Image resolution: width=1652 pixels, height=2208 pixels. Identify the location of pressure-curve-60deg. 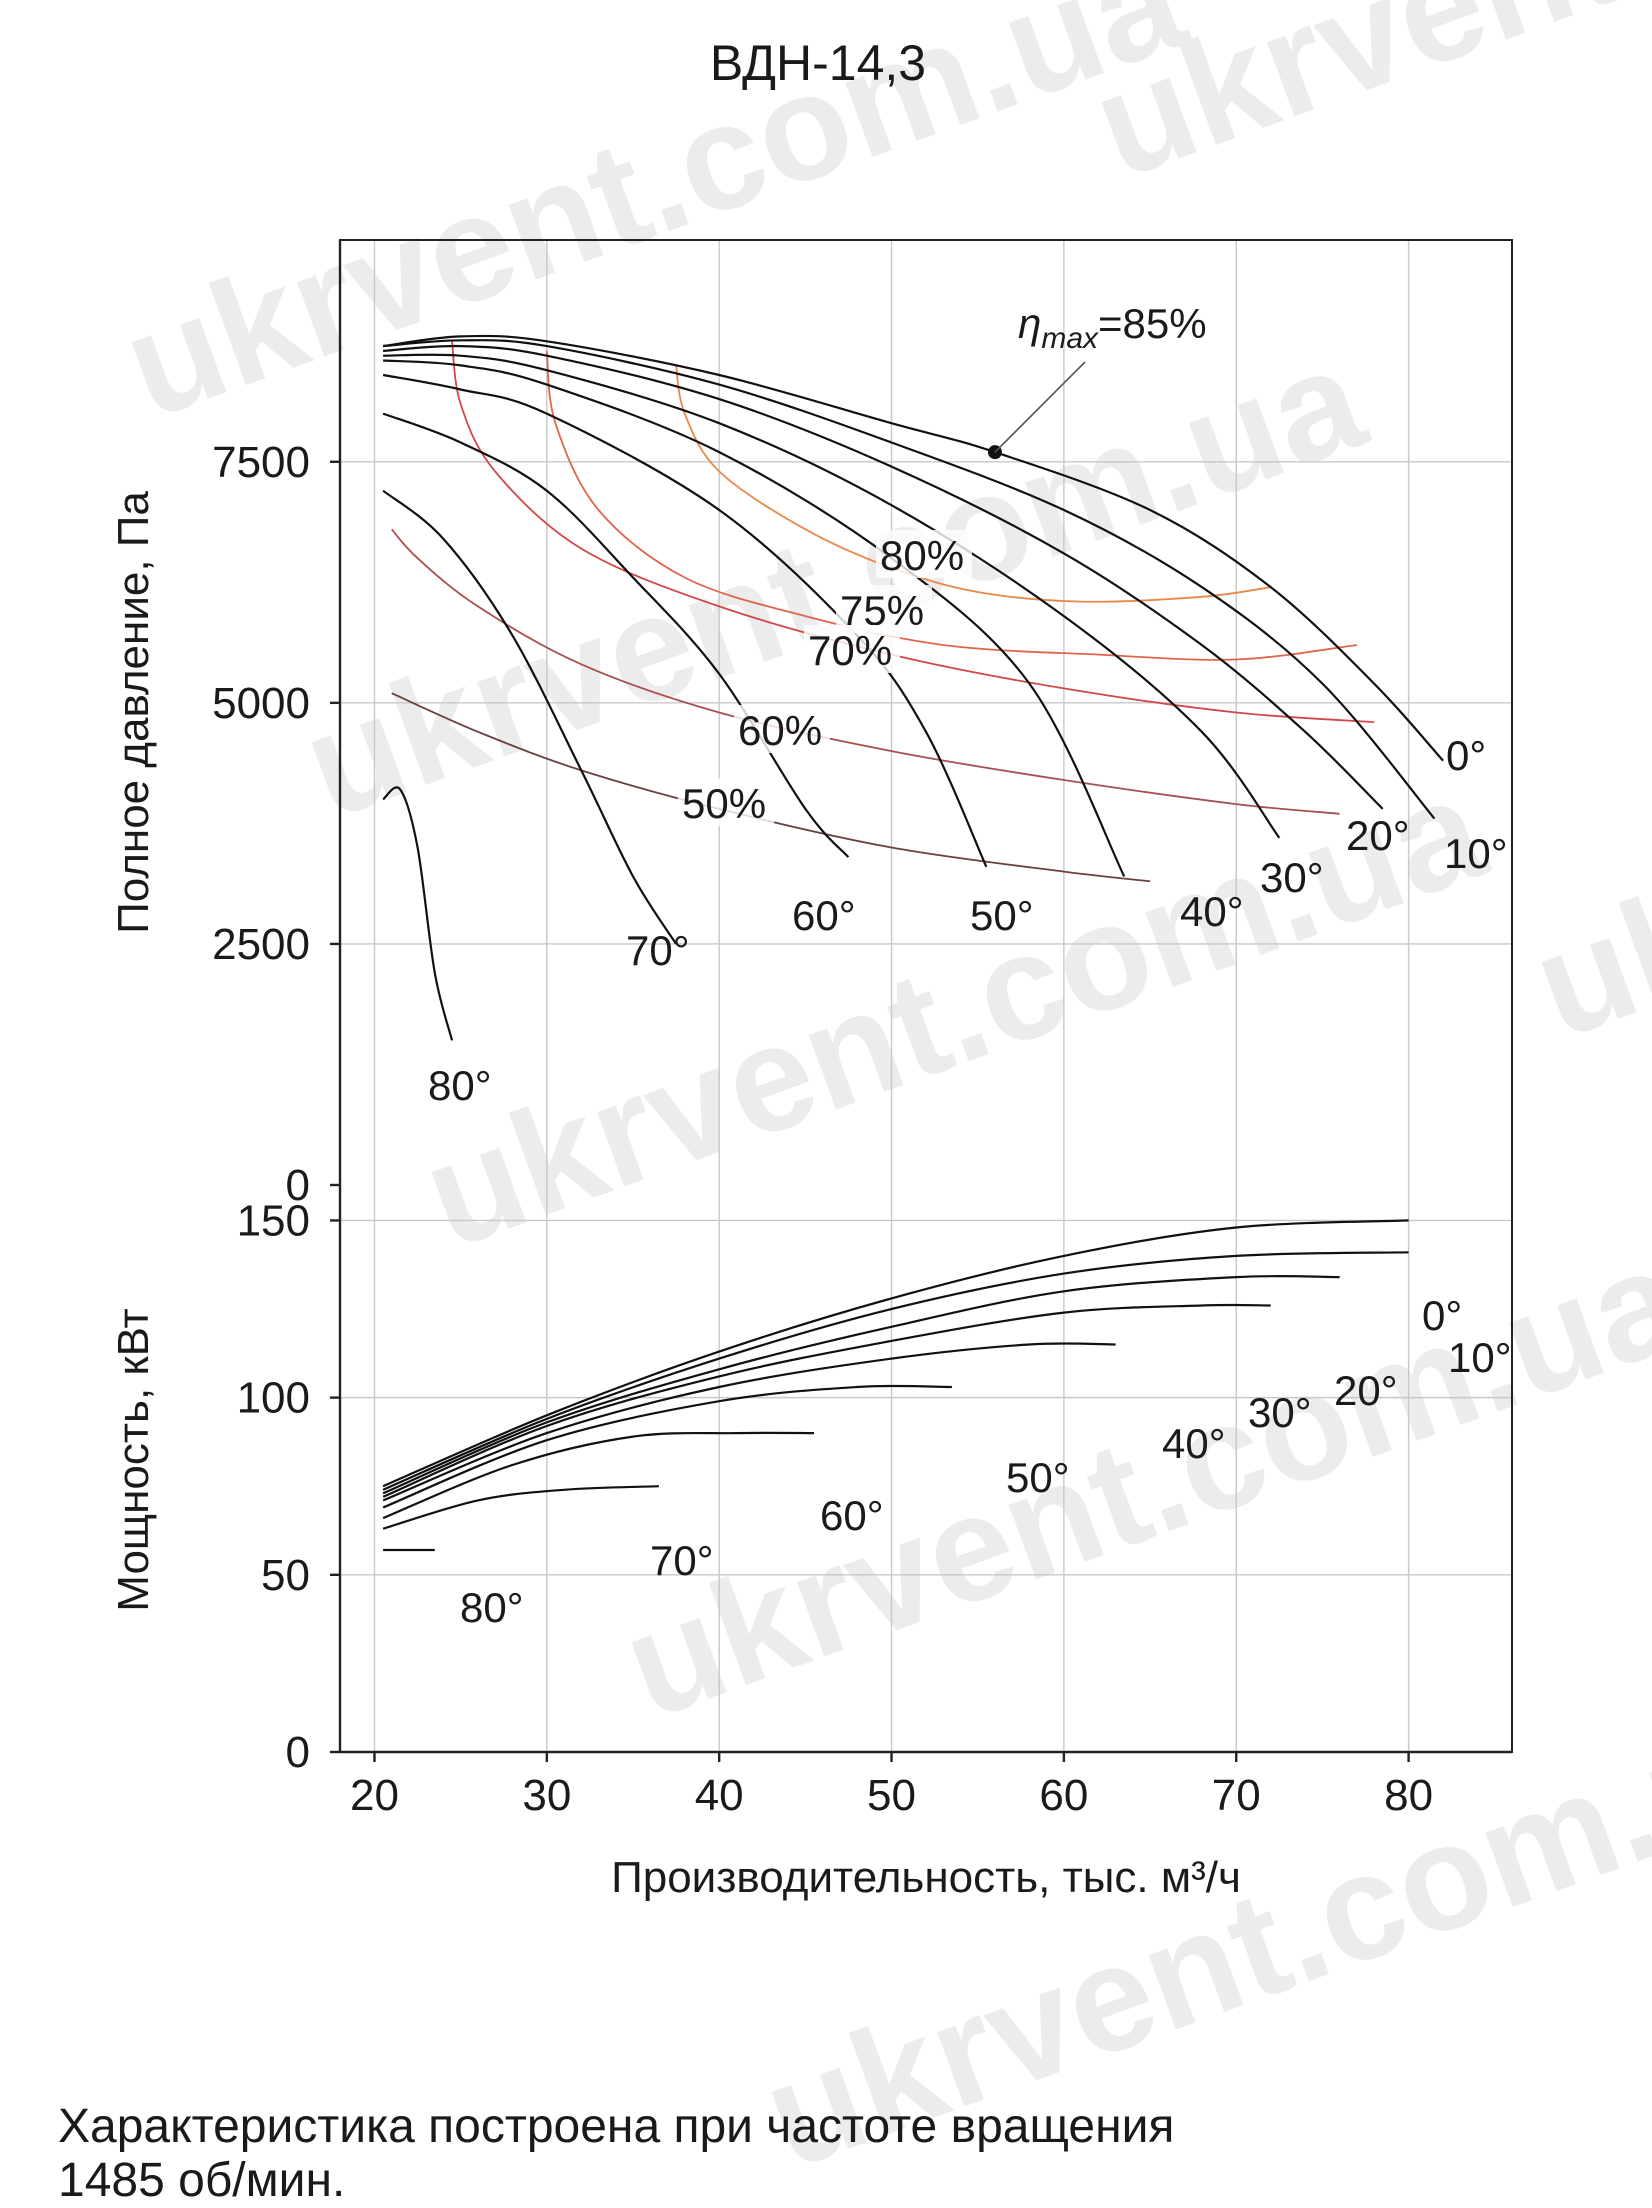
(616, 635).